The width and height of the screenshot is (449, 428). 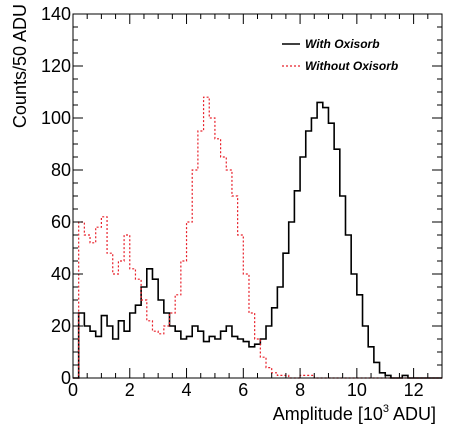 What do you see at coordinates (66, 378) in the screenshot?
I see `y-tick-label: 0` at bounding box center [66, 378].